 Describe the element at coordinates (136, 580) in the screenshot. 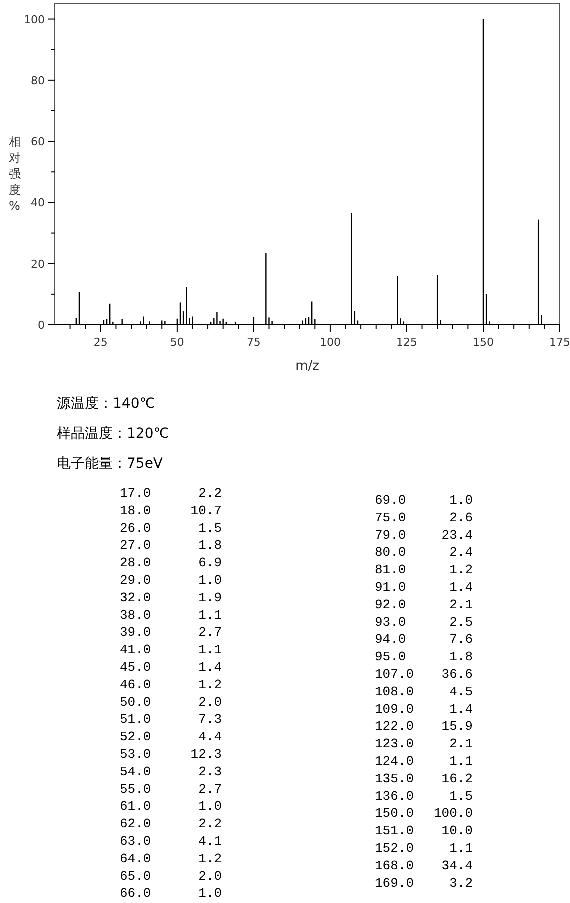

I see `category-label: 29.0` at that location.